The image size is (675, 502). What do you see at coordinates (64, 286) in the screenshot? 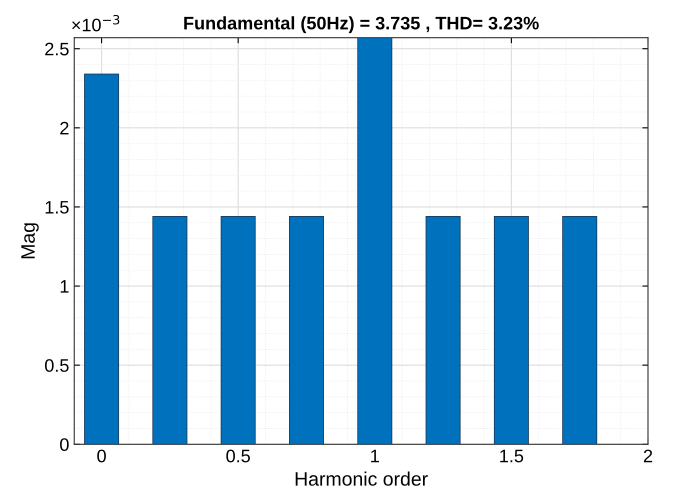
I see `y-tick-label: 1` at bounding box center [64, 286].